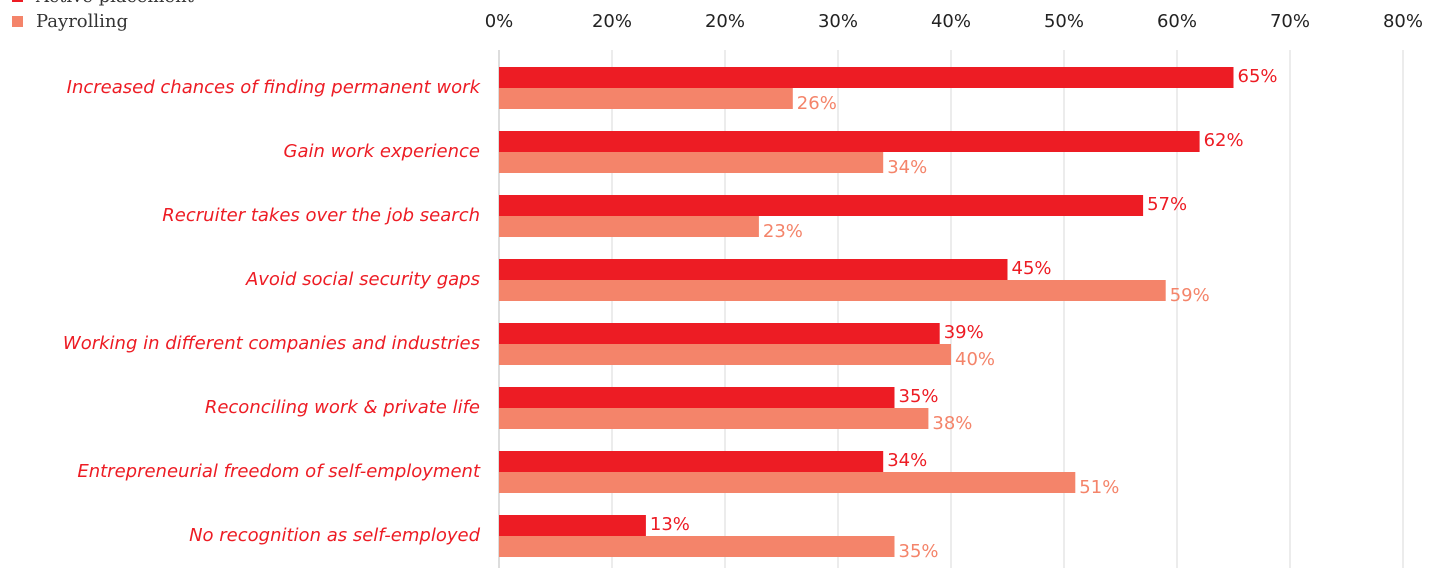  What do you see at coordinates (964, 332) in the screenshot?
I see `value-label: 39%` at bounding box center [964, 332].